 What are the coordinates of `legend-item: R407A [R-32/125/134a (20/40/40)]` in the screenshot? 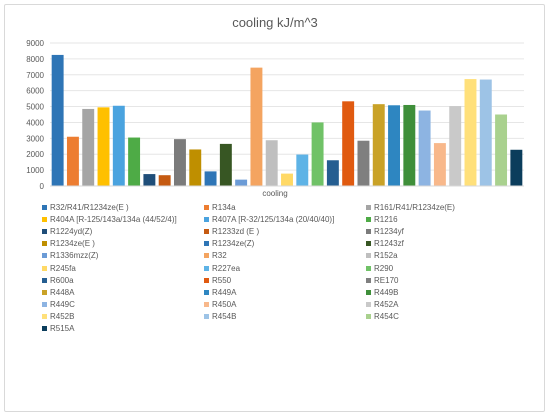 It's located at (269, 219).